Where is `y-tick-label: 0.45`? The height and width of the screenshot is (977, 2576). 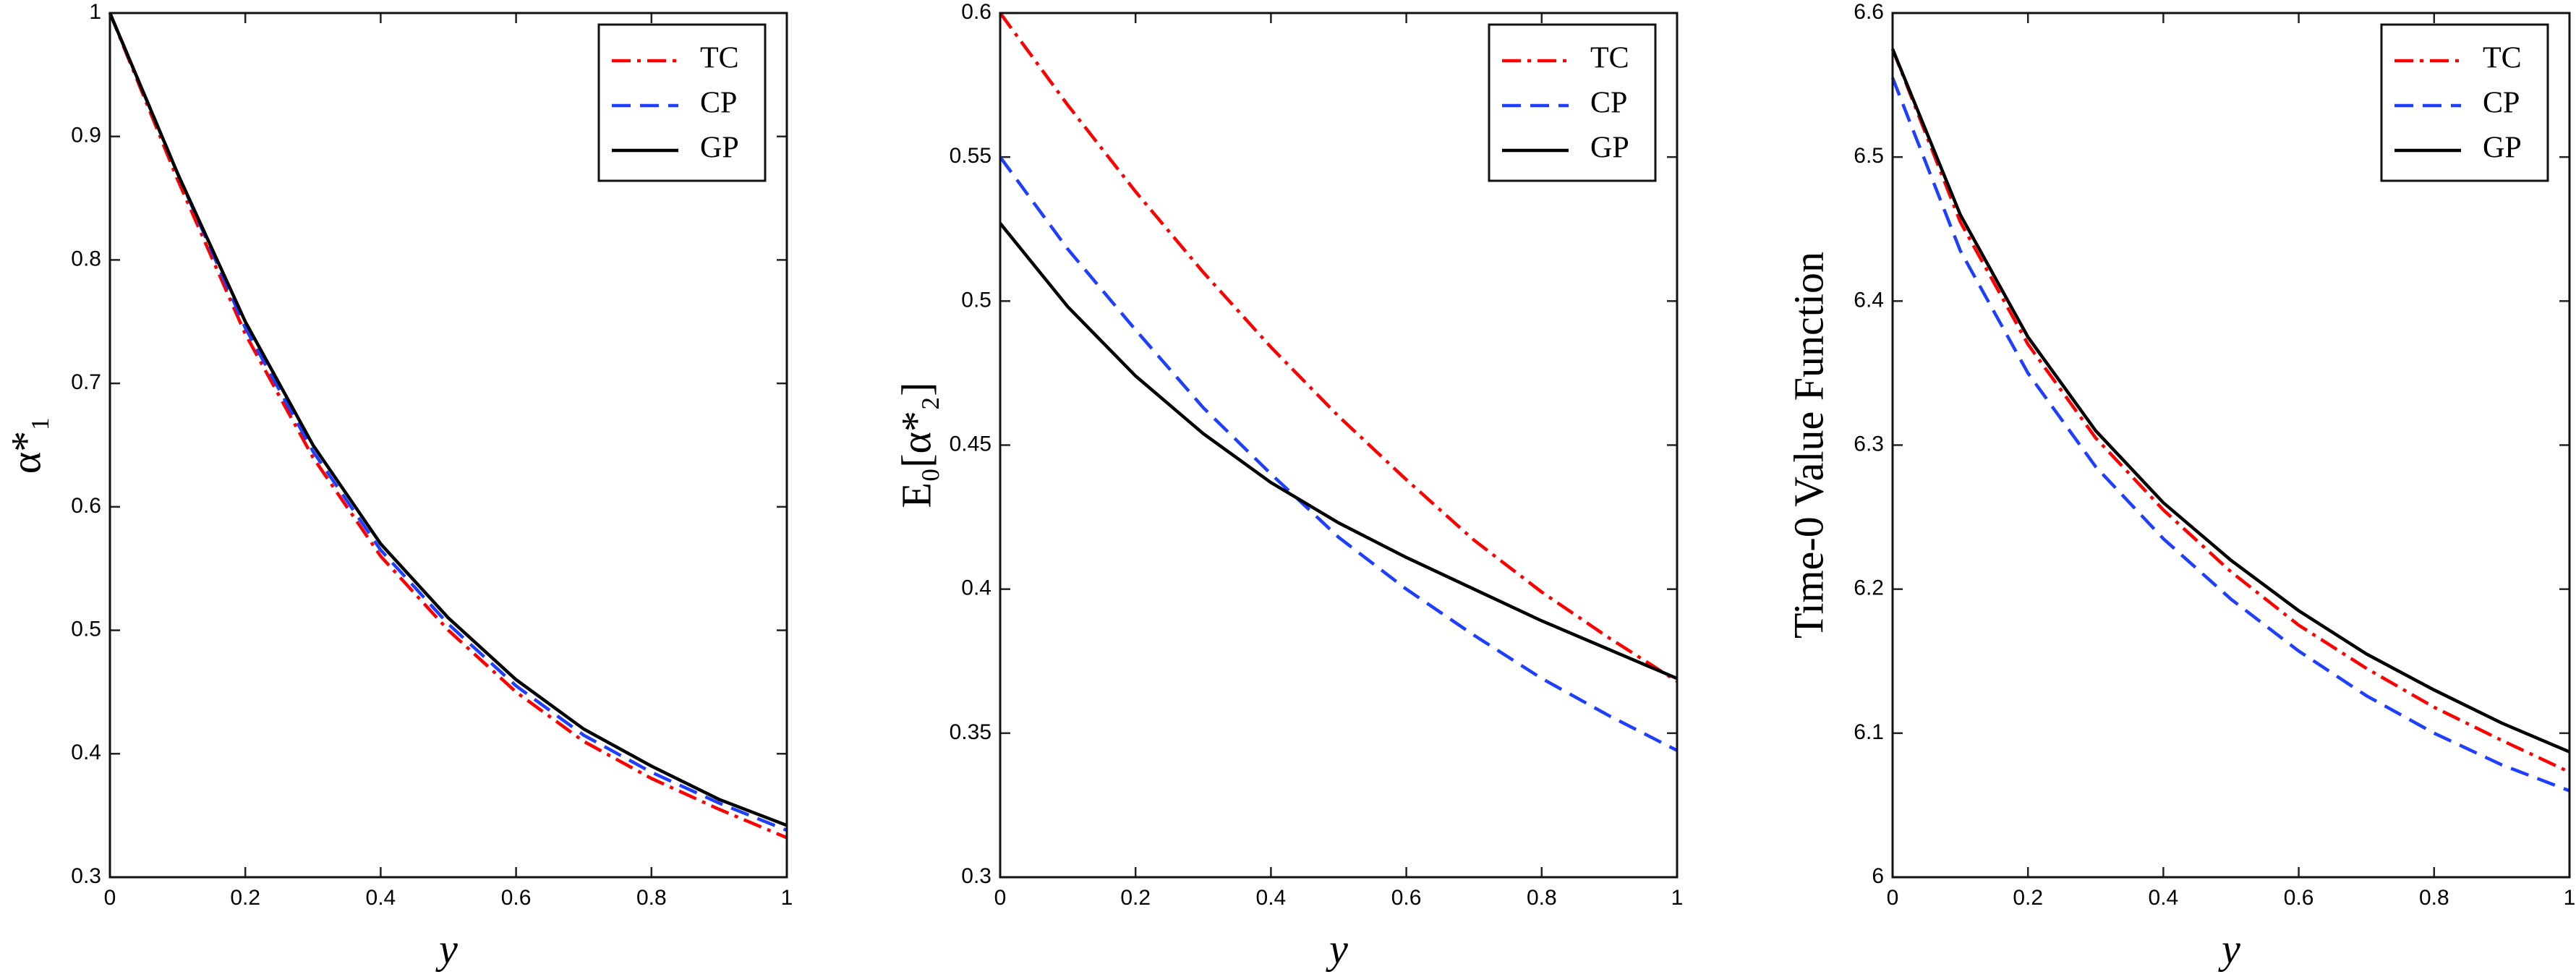 y-tick-label: 0.45 is located at coordinates (970, 444).